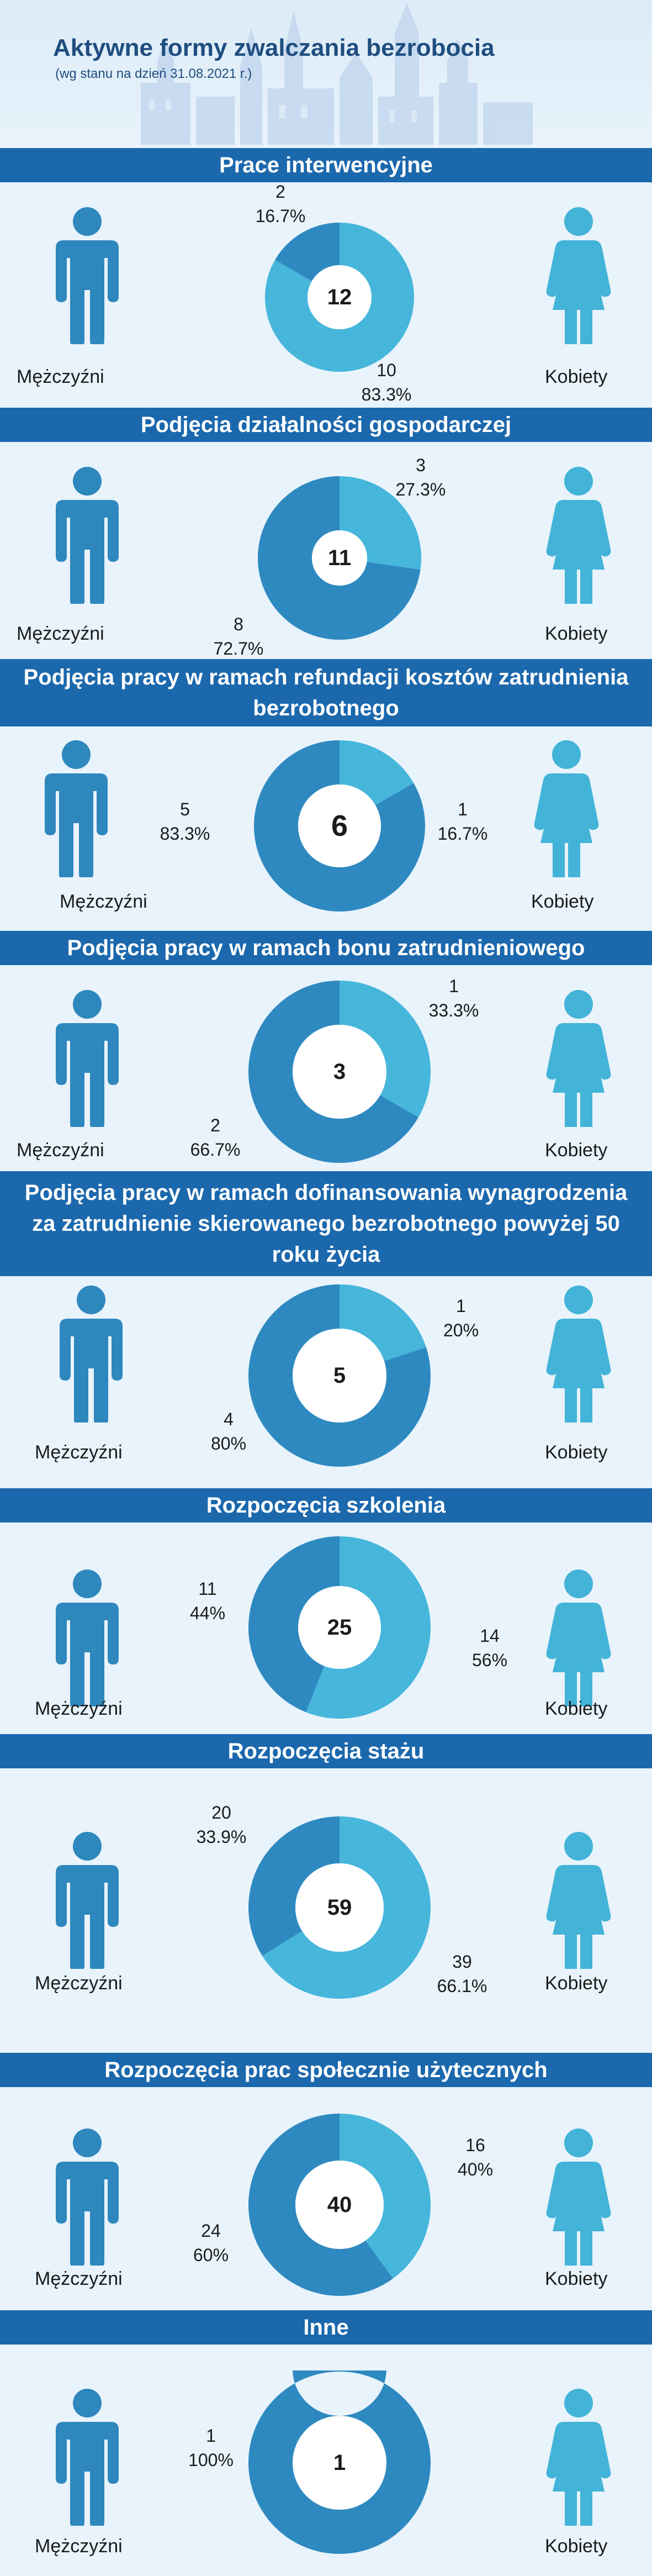 The width and height of the screenshot is (652, 2576). I want to click on section-title: Rozpoczęcia prac społecznie użytecznych, so click(326, 2070).